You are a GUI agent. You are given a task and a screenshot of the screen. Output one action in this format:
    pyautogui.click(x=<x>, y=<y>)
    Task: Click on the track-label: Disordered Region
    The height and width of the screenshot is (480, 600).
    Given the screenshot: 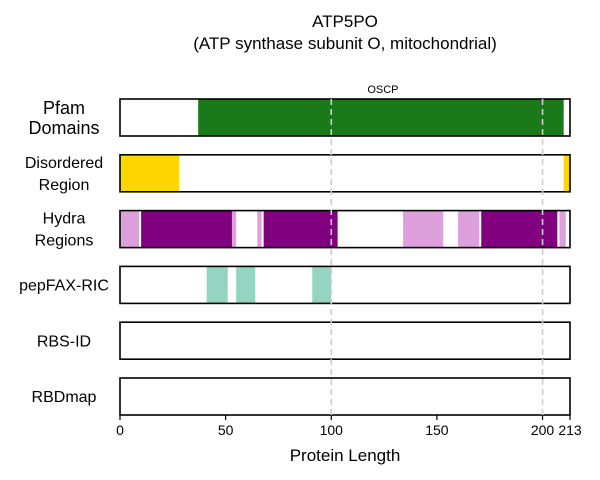 What is the action you would take?
    pyautogui.click(x=64, y=174)
    